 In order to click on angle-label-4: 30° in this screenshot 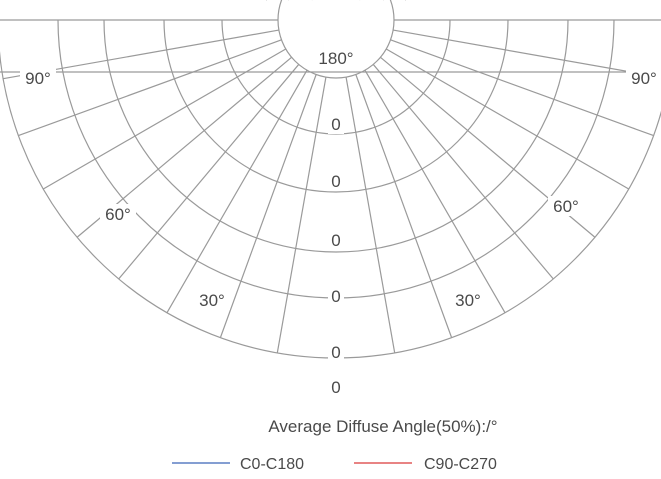, I will do `click(212, 300)`.